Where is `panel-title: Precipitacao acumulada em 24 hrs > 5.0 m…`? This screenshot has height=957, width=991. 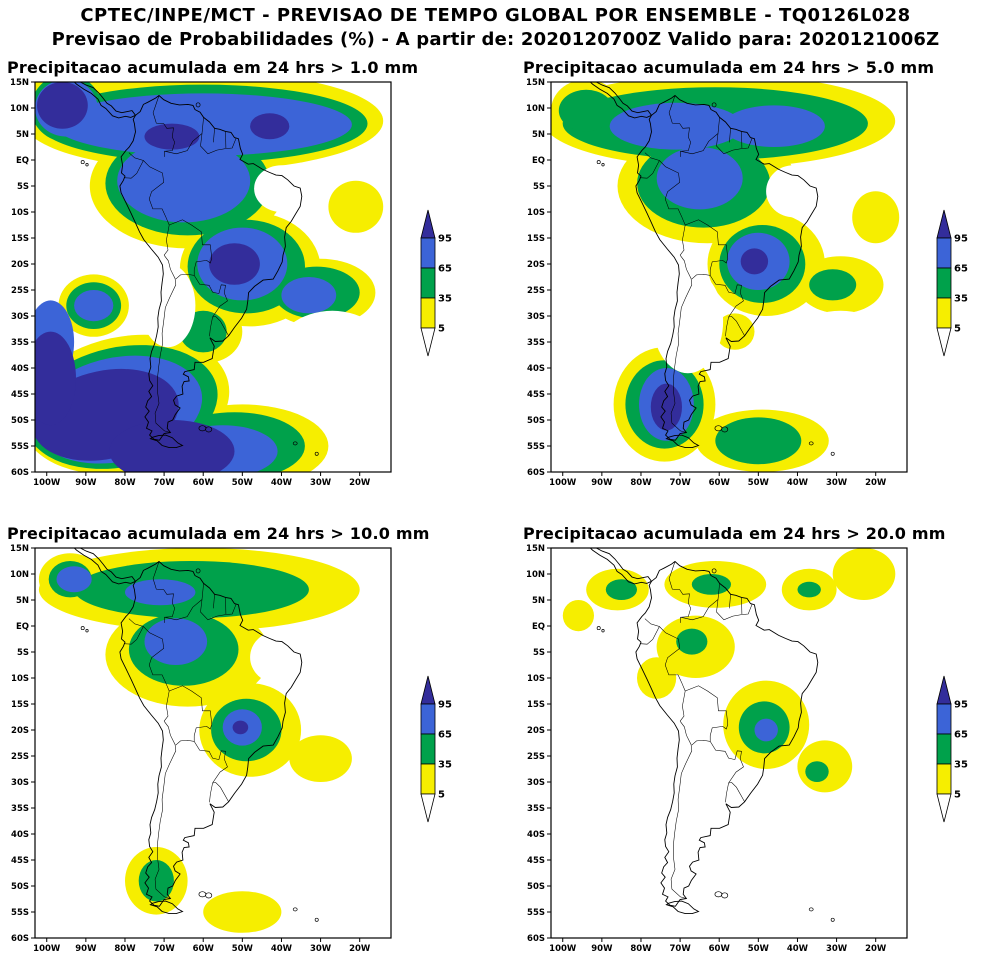 panel-title: Precipitacao acumulada em 24 hrs > 5.0 m… is located at coordinates (729, 67).